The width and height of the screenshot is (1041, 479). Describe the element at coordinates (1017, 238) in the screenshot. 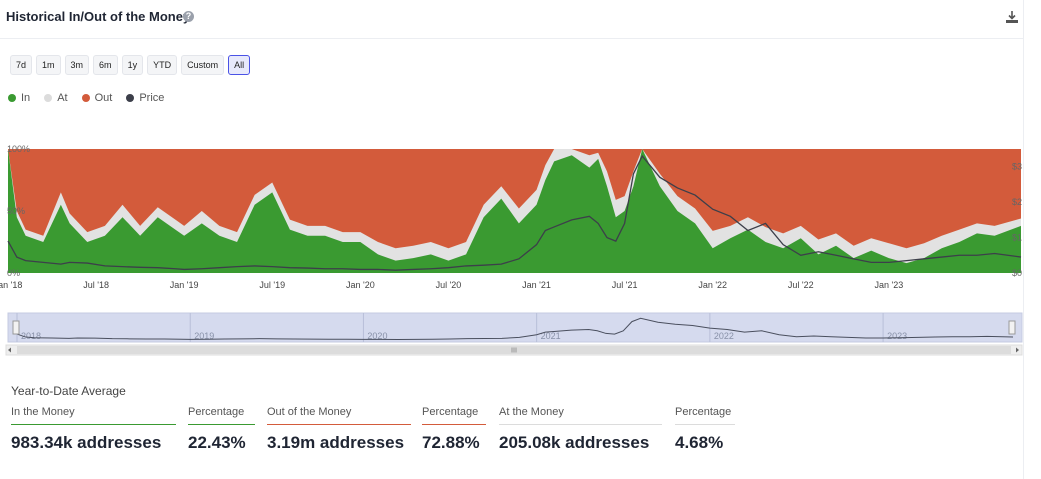

I see `y-right-tick-label: $1` at that location.